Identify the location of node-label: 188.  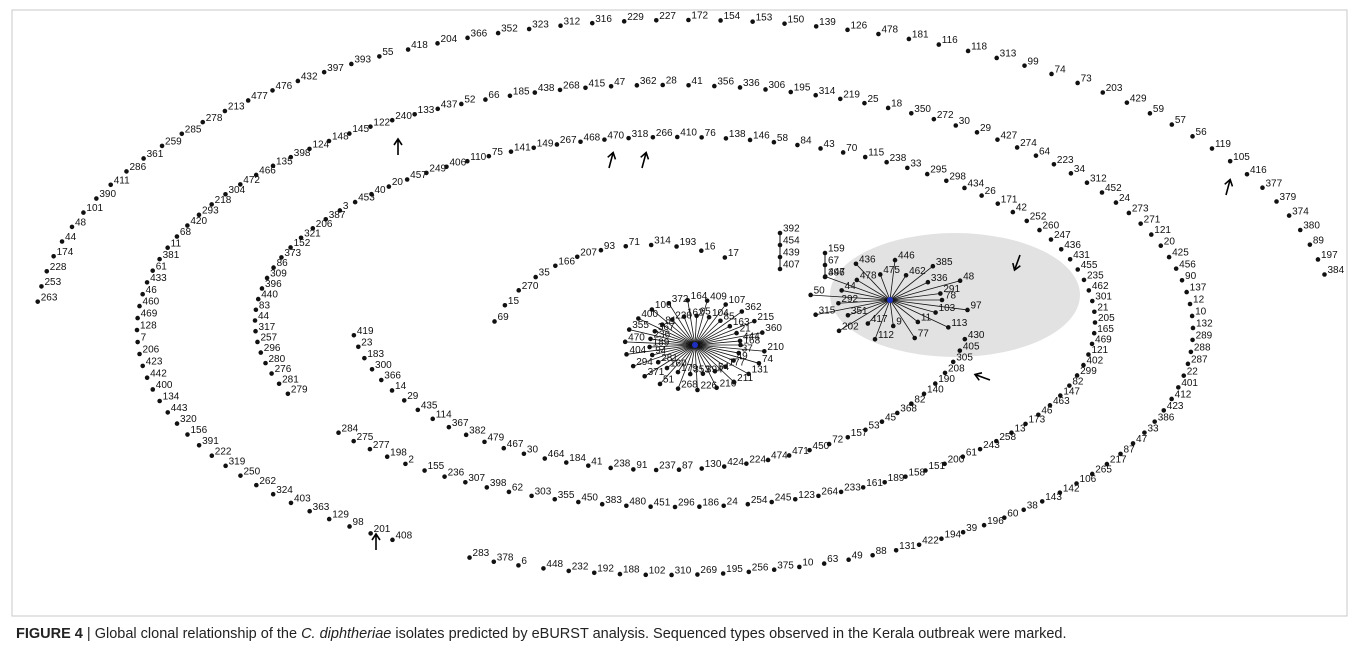
(631, 570).